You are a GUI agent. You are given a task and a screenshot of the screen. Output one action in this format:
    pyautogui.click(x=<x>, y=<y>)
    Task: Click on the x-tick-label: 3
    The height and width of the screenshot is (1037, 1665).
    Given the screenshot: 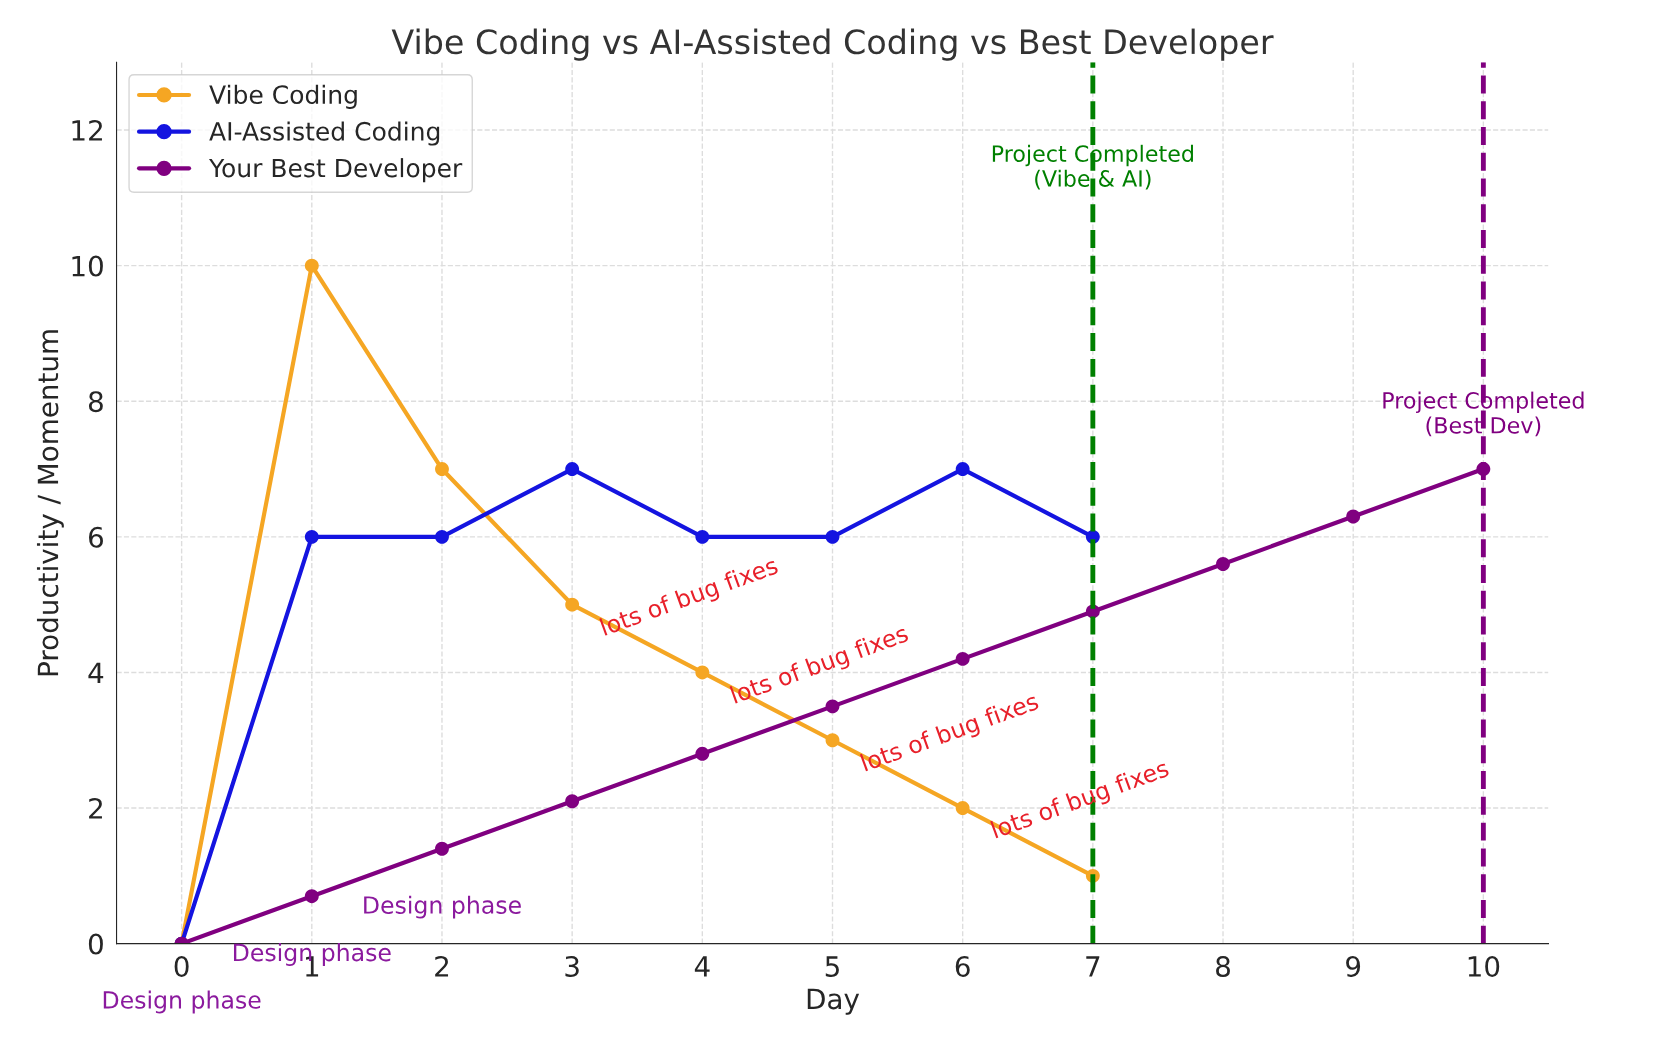 What is the action you would take?
    pyautogui.click(x=572, y=966)
    